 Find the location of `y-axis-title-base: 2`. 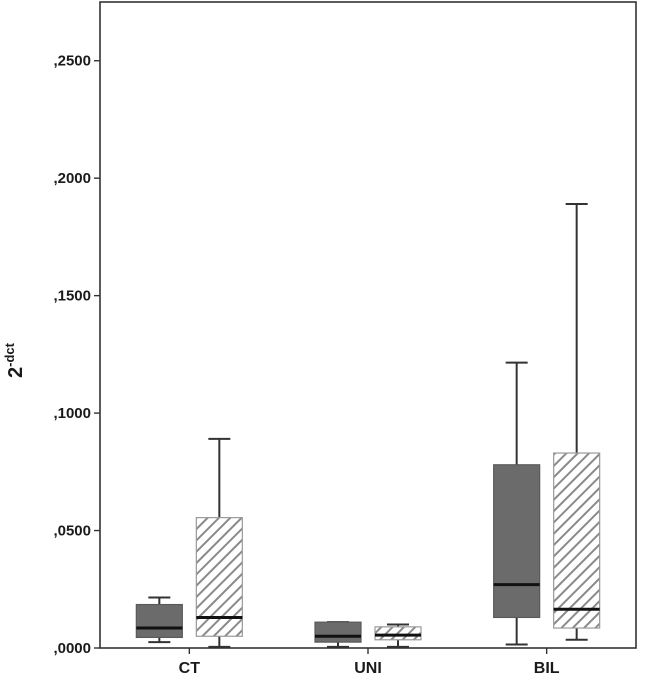

y-axis-title-base: 2 is located at coordinates (16, 372).